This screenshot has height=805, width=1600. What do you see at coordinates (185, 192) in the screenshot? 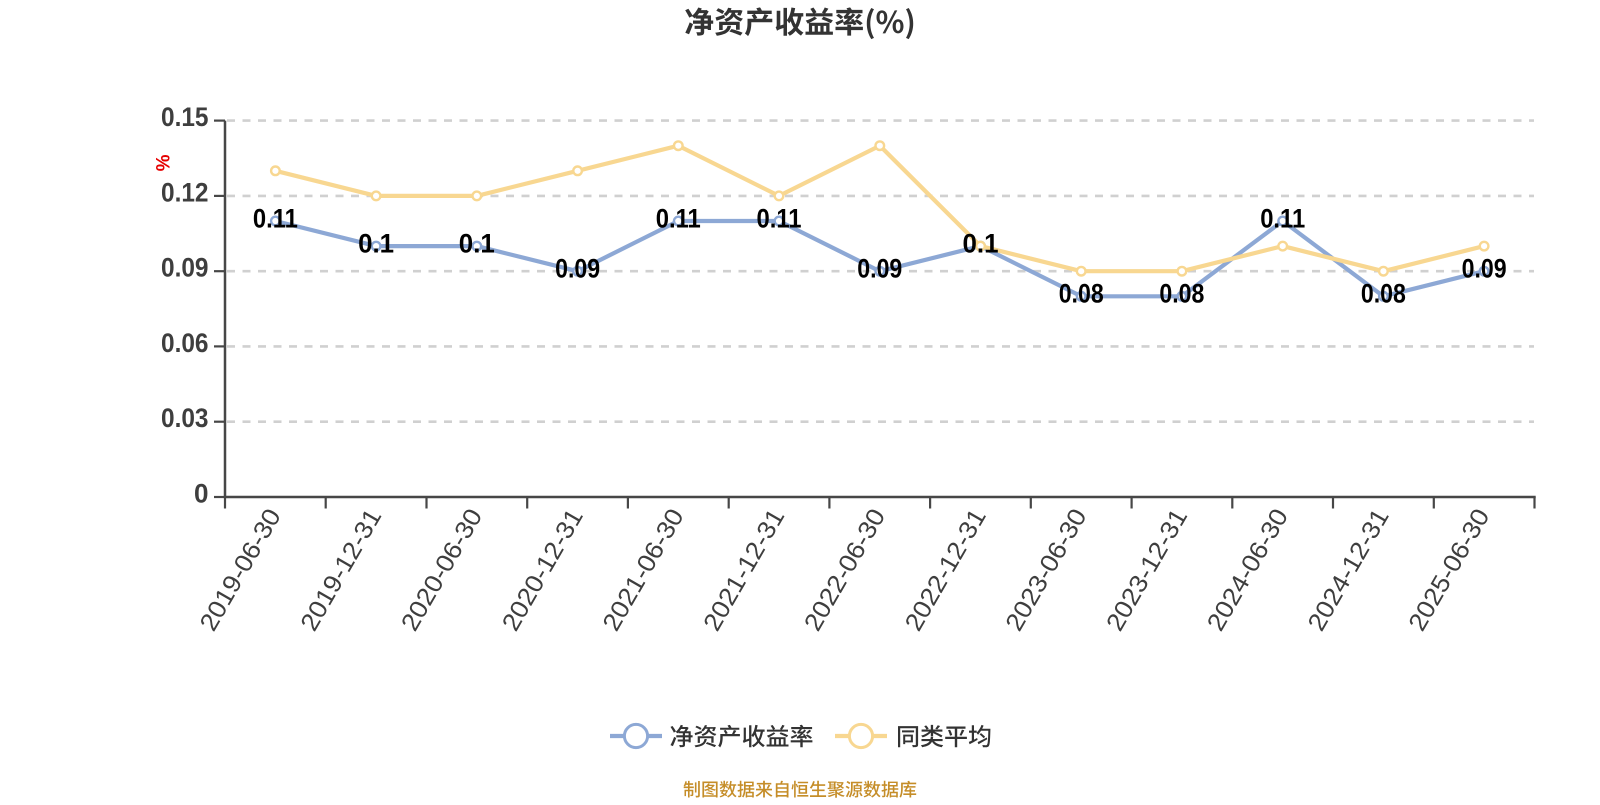
I see `svg-text: 0.12` at bounding box center [185, 192].